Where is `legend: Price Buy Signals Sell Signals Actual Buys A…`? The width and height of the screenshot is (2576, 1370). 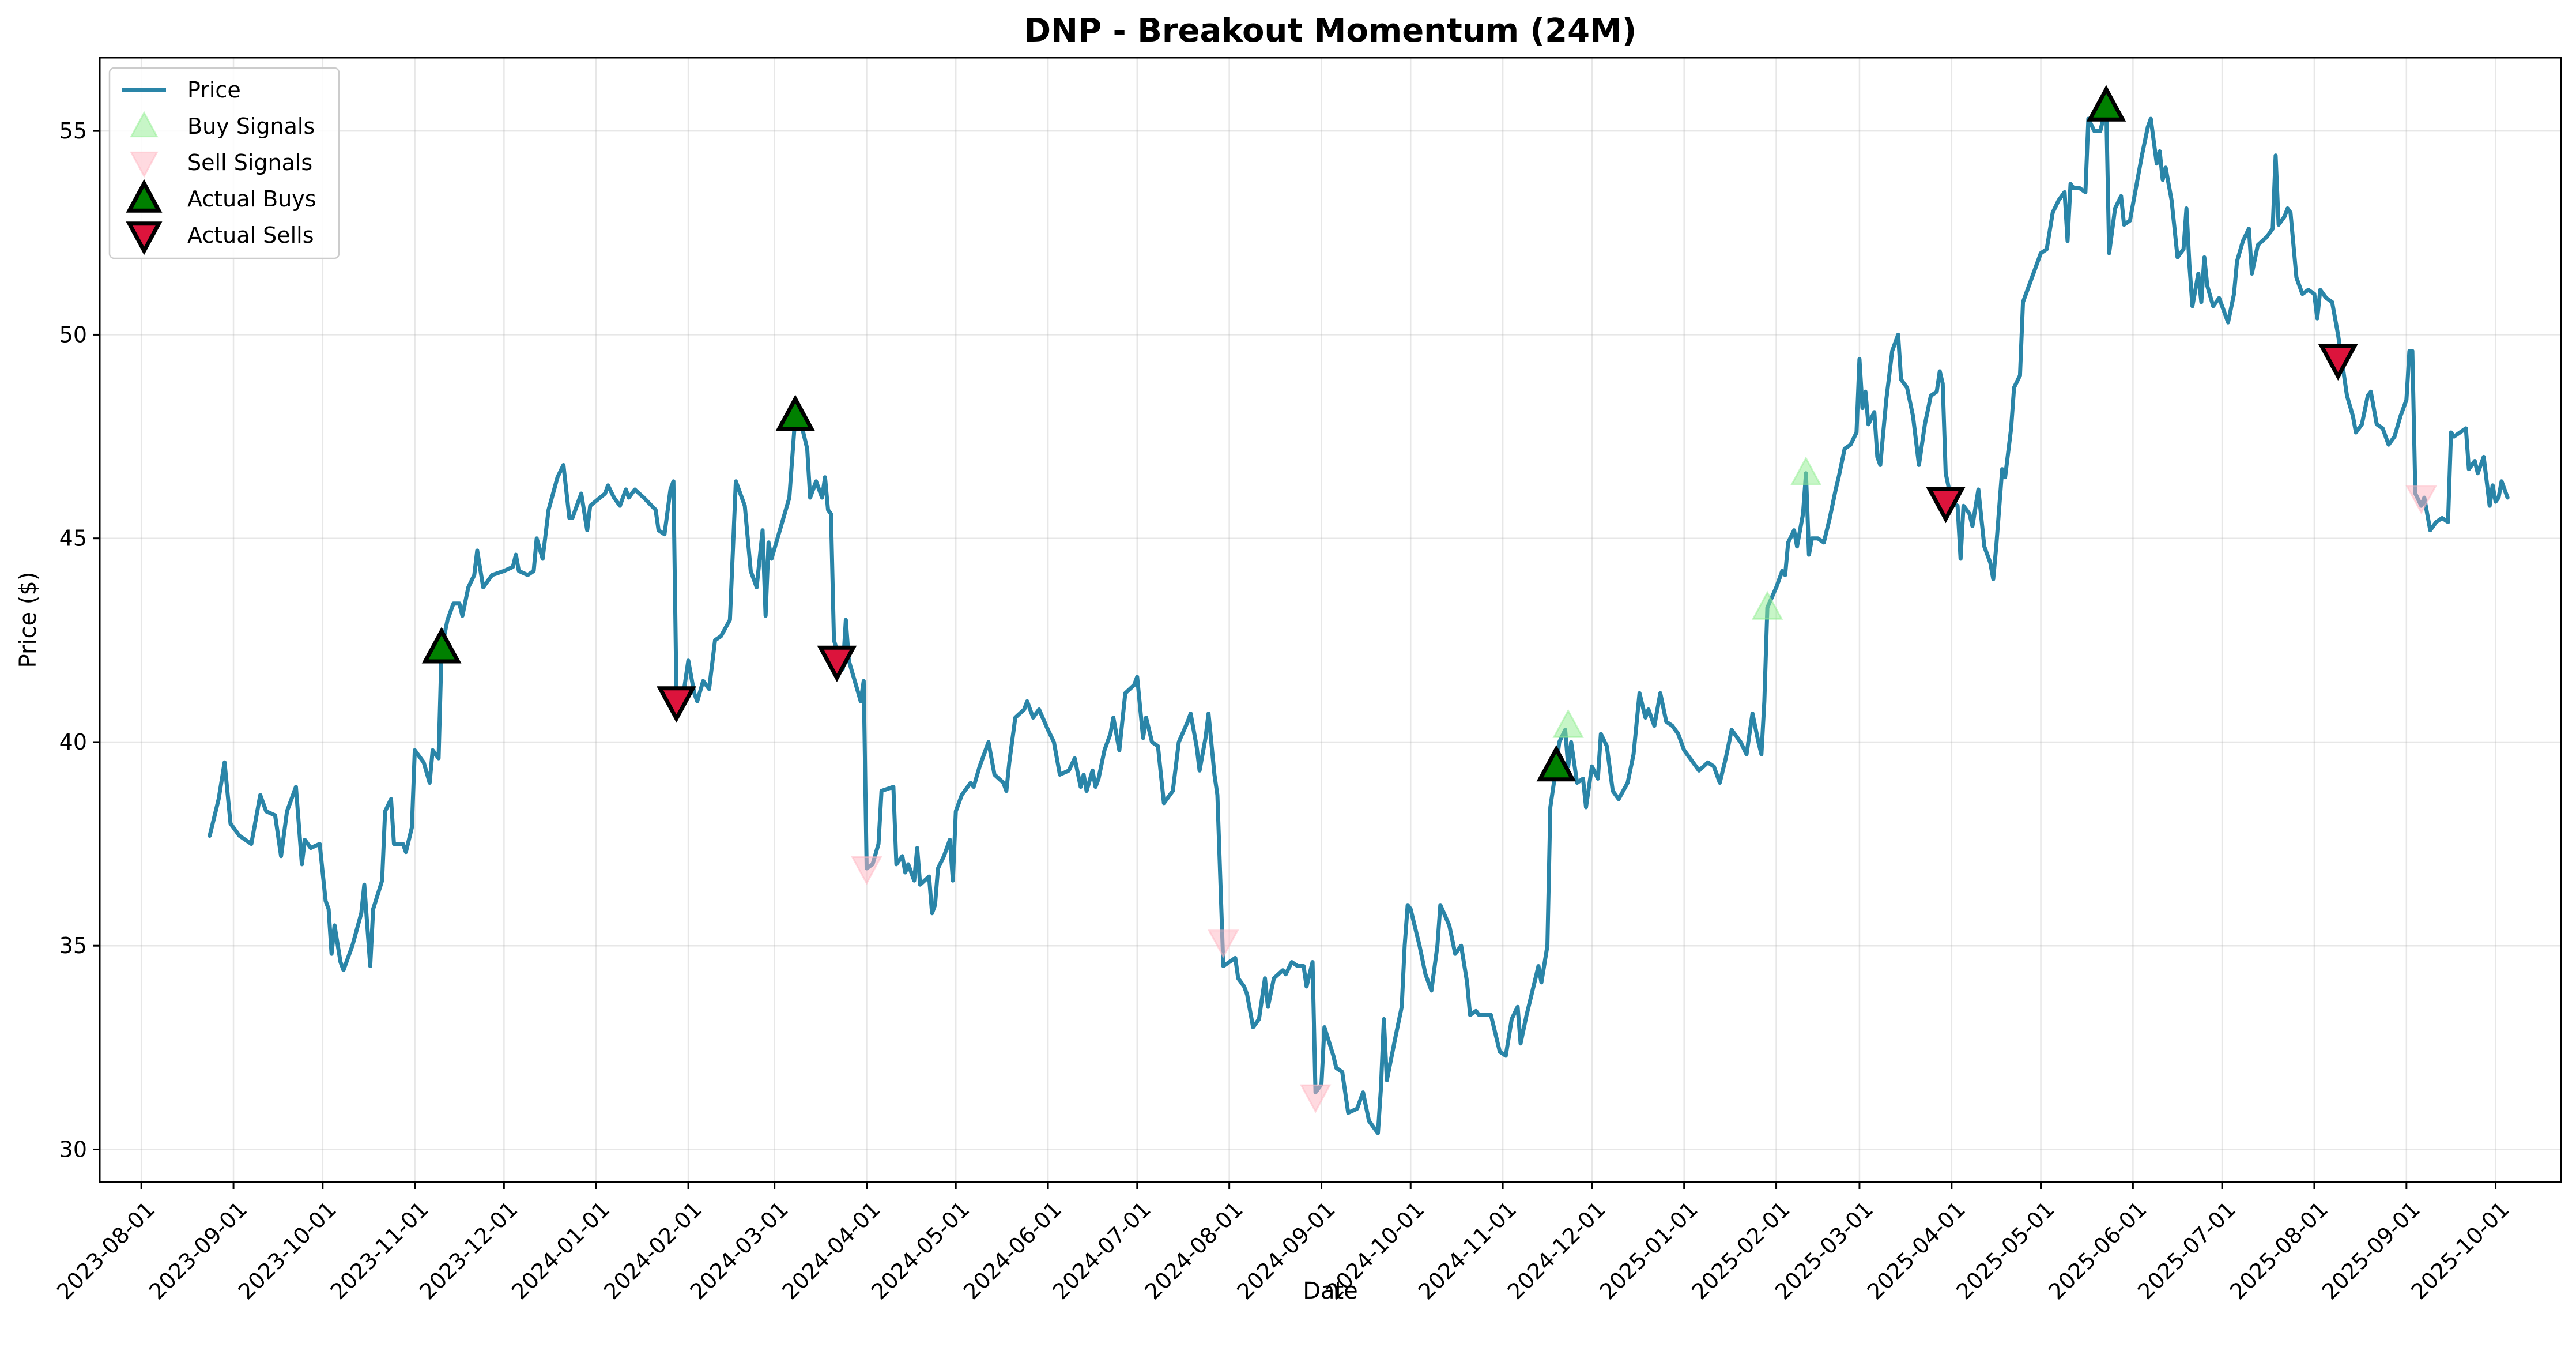
legend: Price Buy Signals Sell Signals Actual Buys A… is located at coordinates (224, 163).